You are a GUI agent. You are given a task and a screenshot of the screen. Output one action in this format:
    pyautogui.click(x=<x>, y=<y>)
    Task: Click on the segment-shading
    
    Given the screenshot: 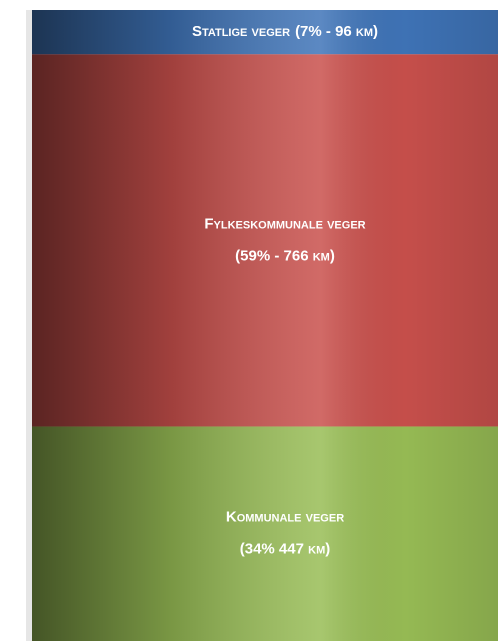 What is the action you would take?
    pyautogui.click(x=265, y=32)
    